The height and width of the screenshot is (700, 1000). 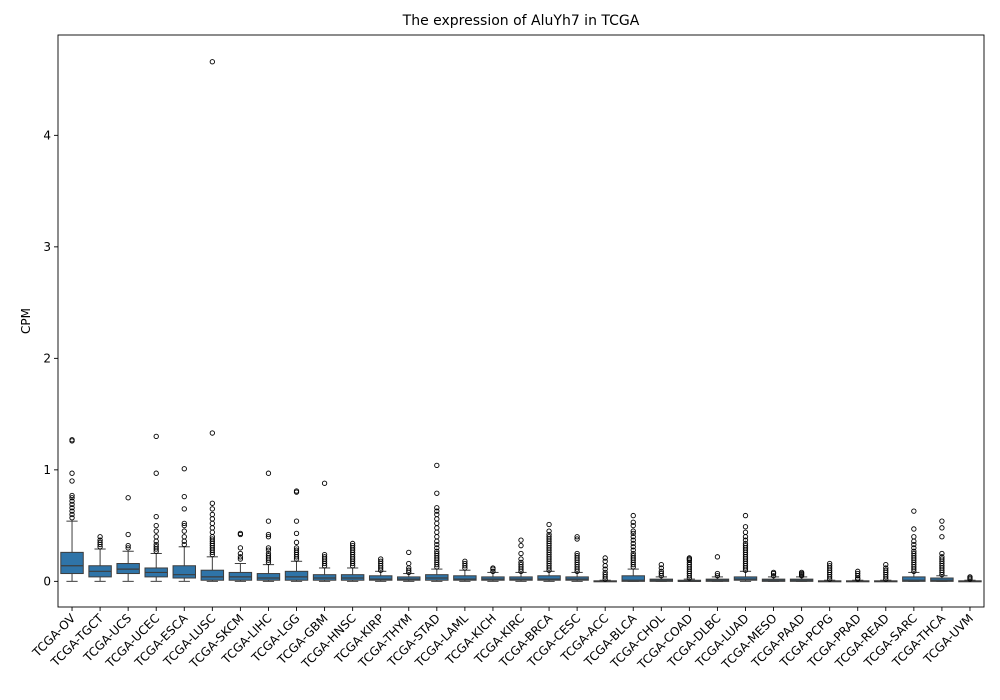 What do you see at coordinates (352, 561) in the screenshot?
I see `box-tcga-hnsc` at bounding box center [352, 561].